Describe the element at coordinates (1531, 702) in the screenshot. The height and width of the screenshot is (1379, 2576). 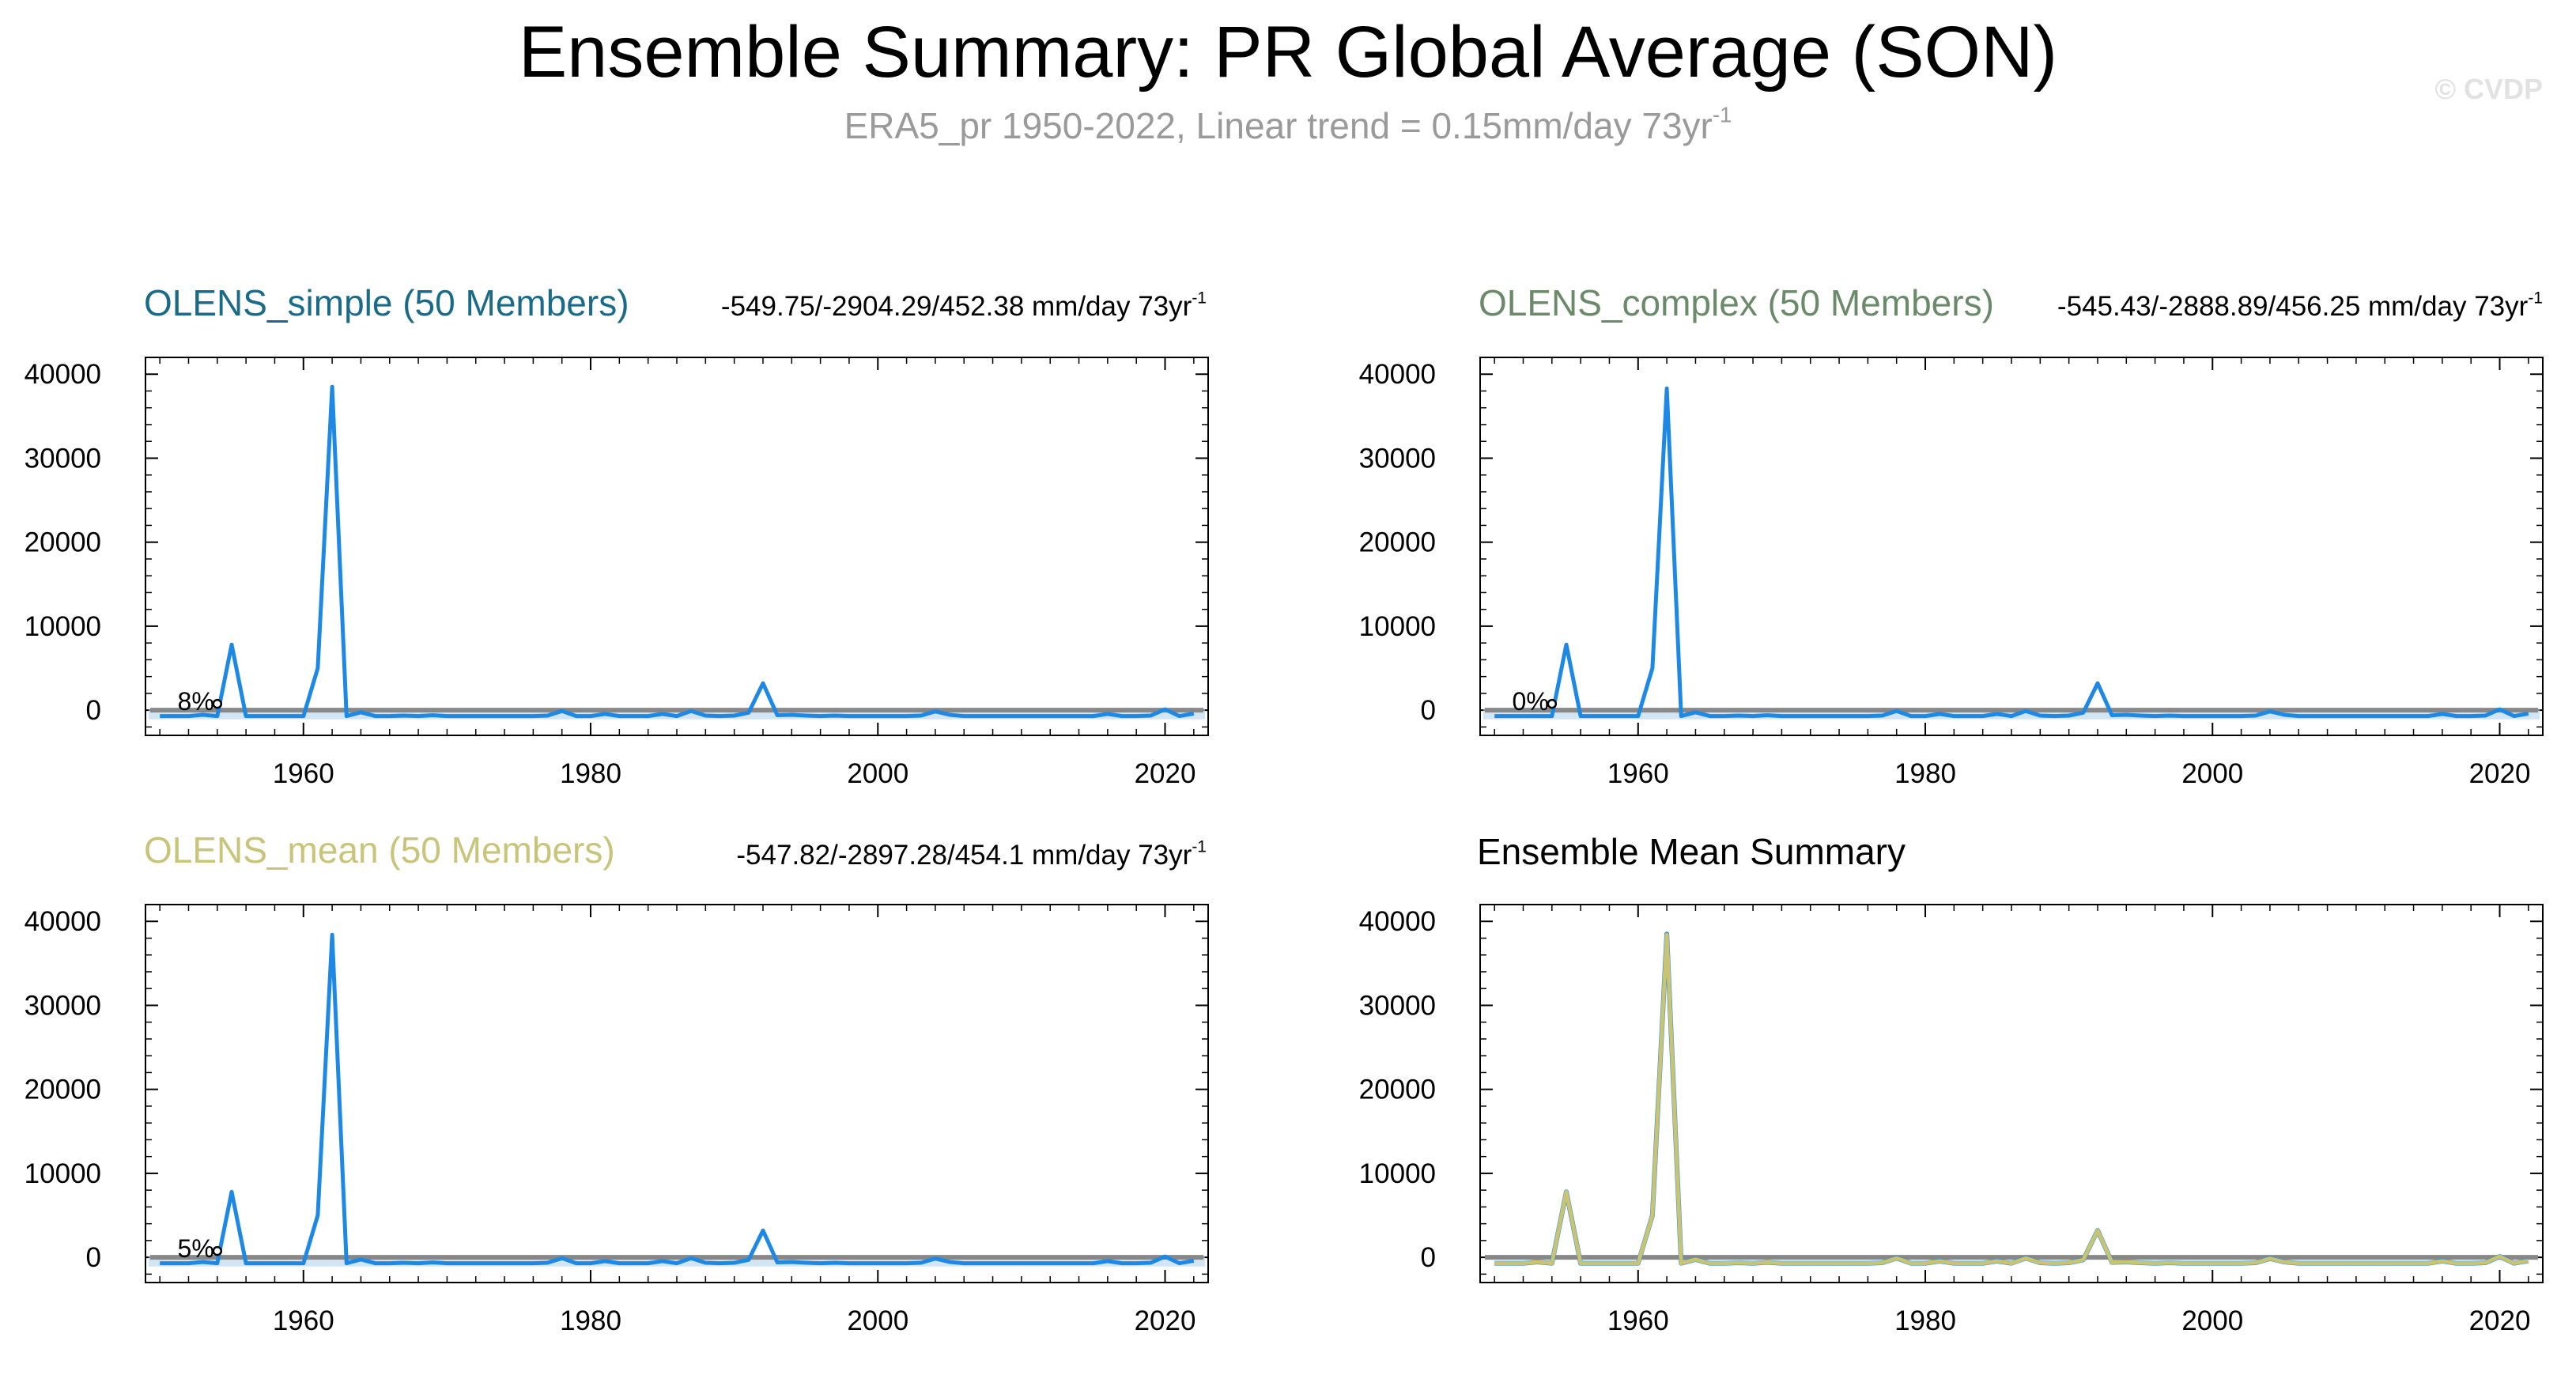
I see `percent-label: 0%` at that location.